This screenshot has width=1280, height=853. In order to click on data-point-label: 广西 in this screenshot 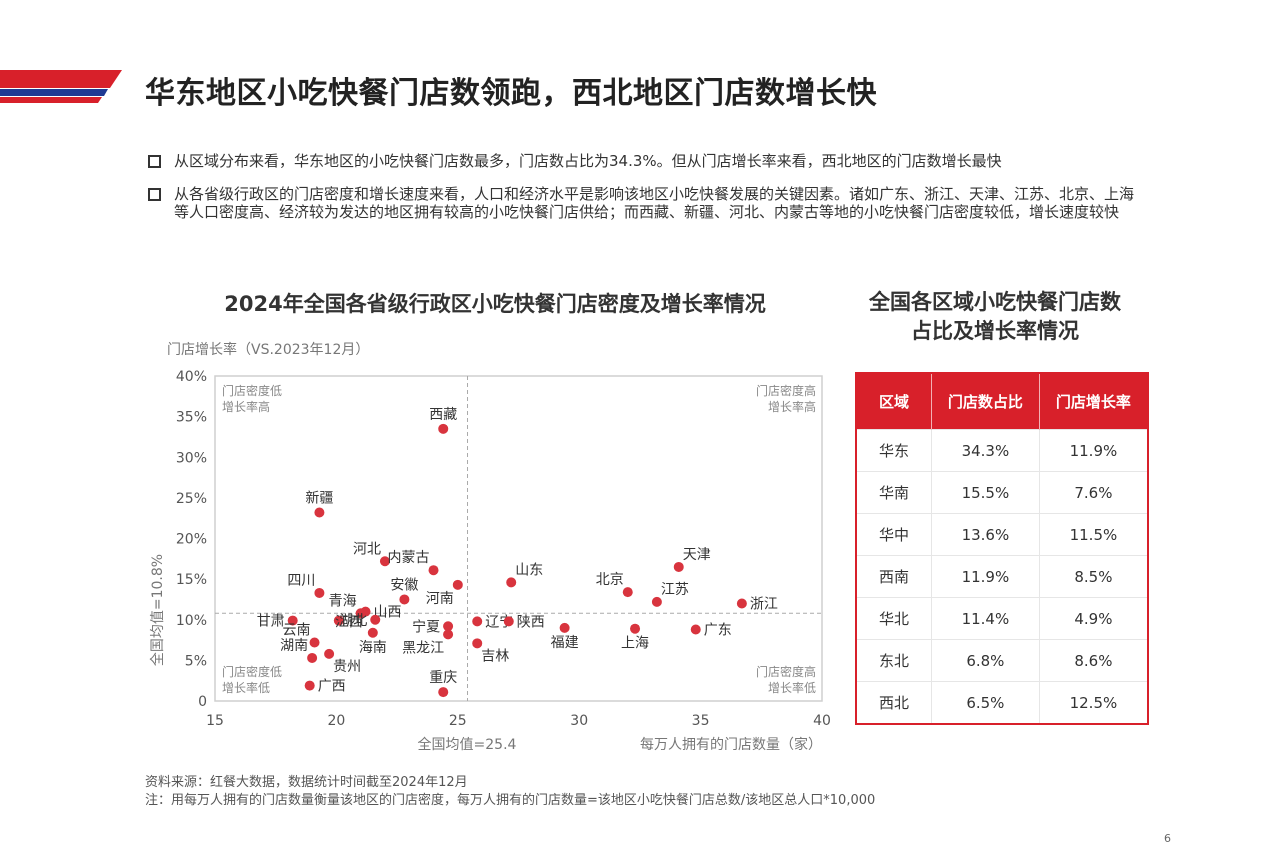, I will do `click(332, 687)`.